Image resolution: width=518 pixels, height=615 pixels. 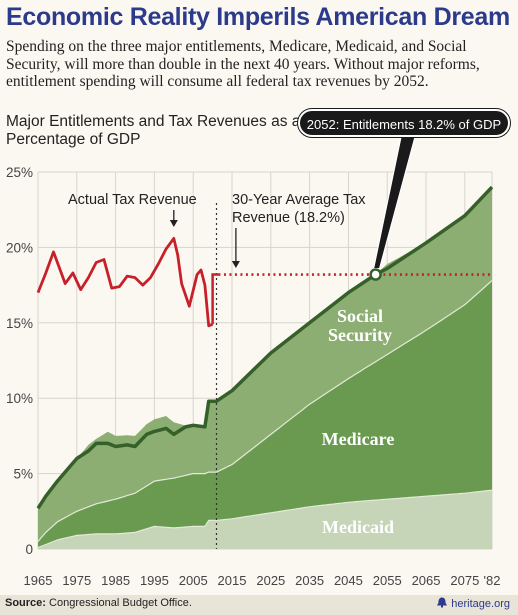 I want to click on actual-tax-label: Actual Tax Revenue, so click(x=132, y=200).